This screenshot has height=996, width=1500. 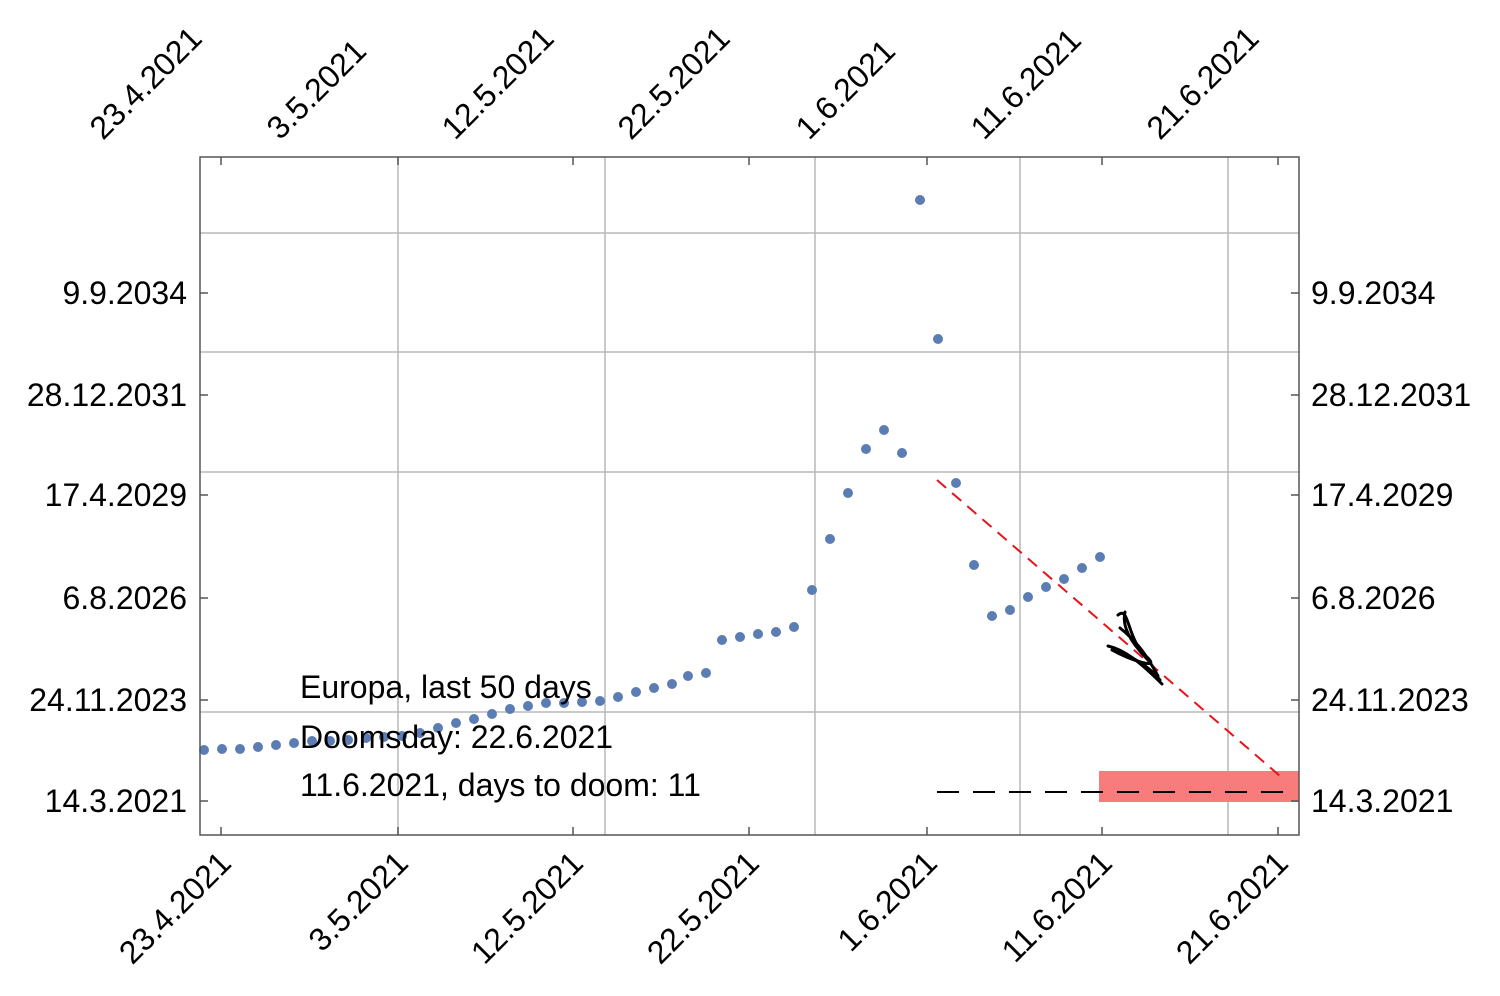 I want to click on x-tick-label-bottom: 3.5.2021, so click(x=358, y=901).